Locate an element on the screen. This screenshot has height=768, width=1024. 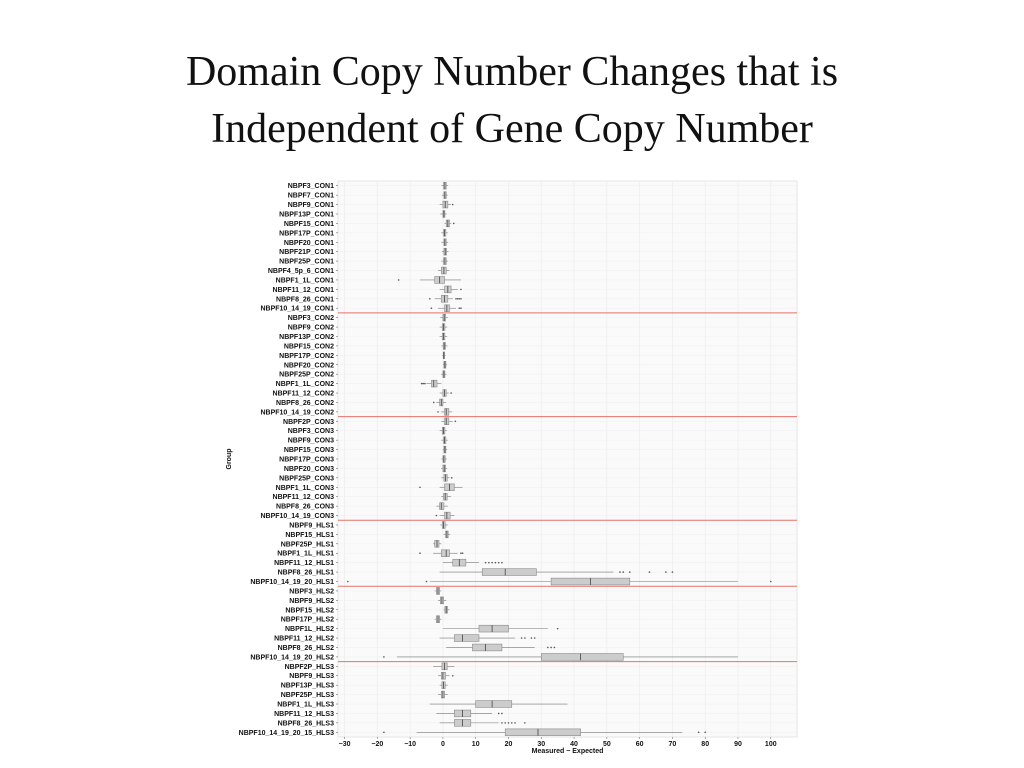
y-tick-label: NBPF15_HLS1 is located at coordinates (309, 535).